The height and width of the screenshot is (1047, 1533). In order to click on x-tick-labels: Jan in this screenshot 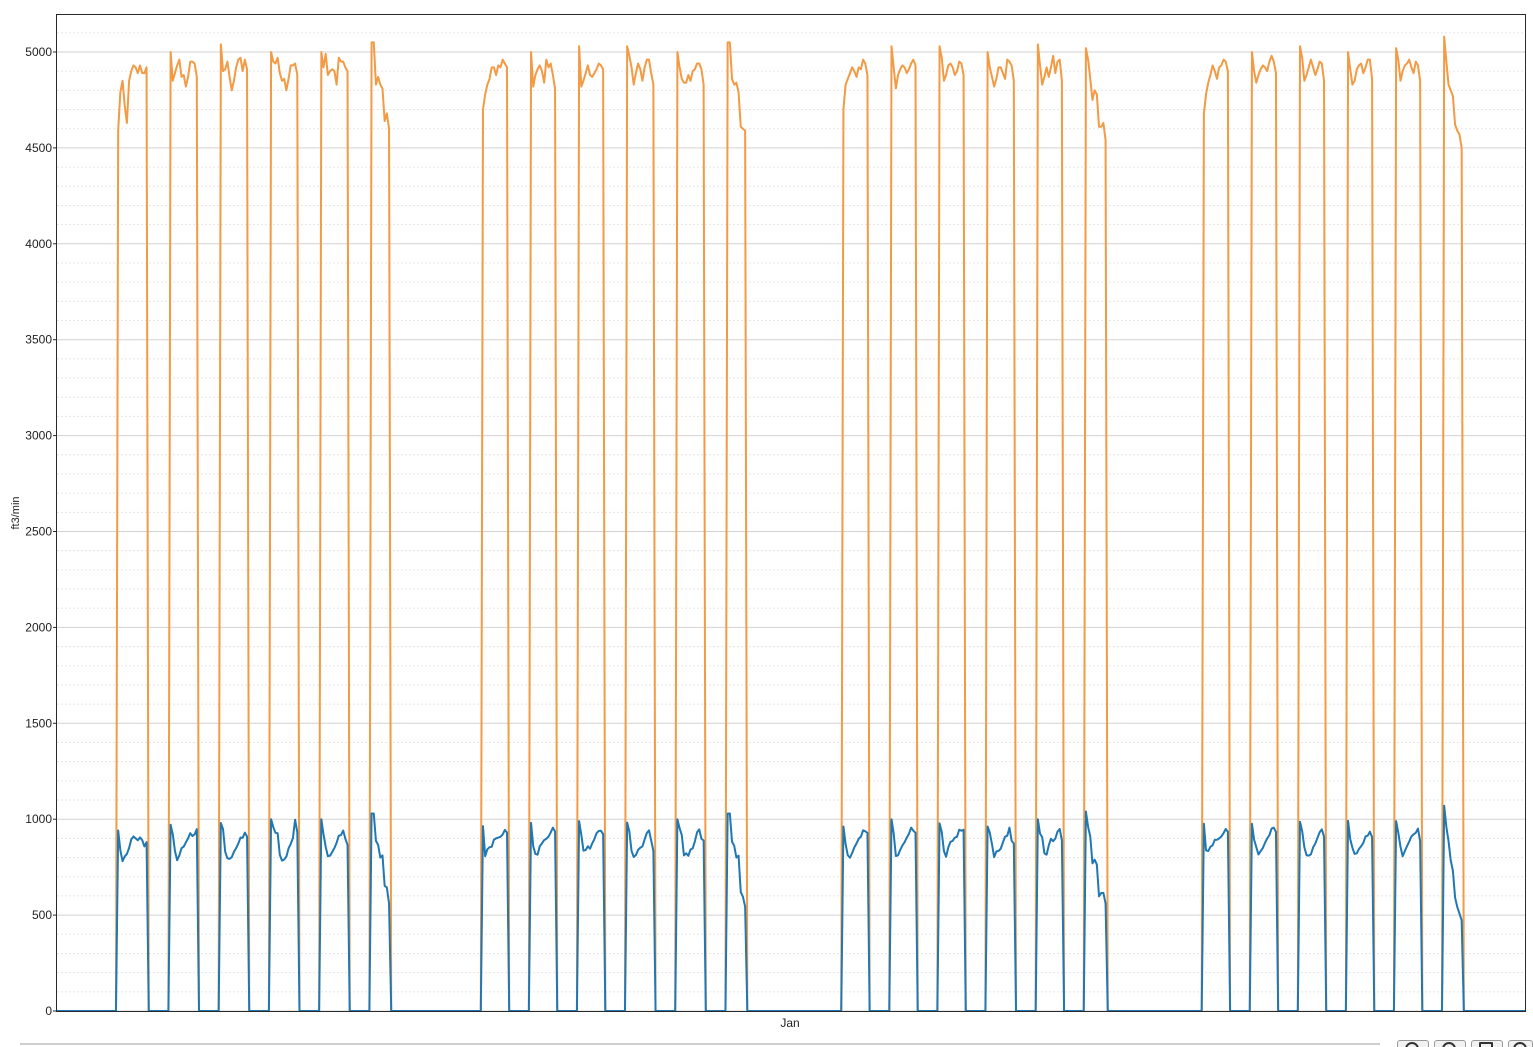, I will do `click(789, 1023)`.